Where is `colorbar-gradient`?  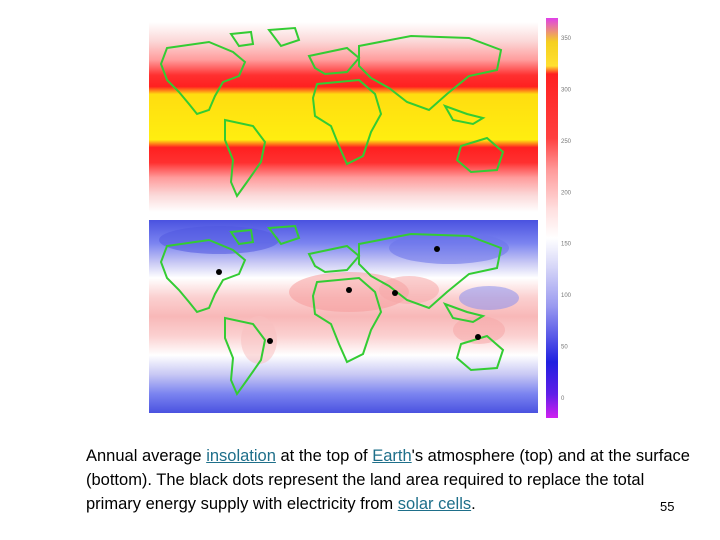 colorbar-gradient is located at coordinates (552, 218).